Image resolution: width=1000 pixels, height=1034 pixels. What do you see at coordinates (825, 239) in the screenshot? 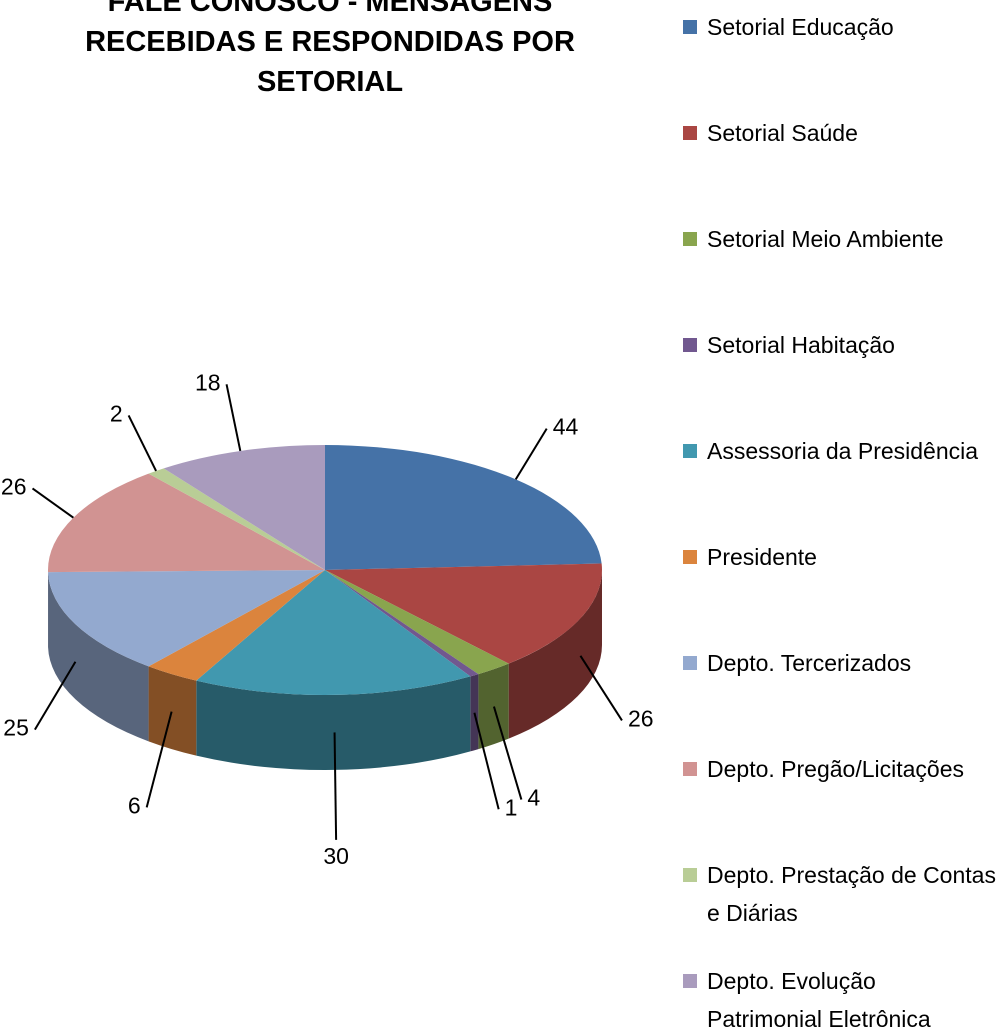
I see `legend-label: Setorial Meio Ambiente` at bounding box center [825, 239].